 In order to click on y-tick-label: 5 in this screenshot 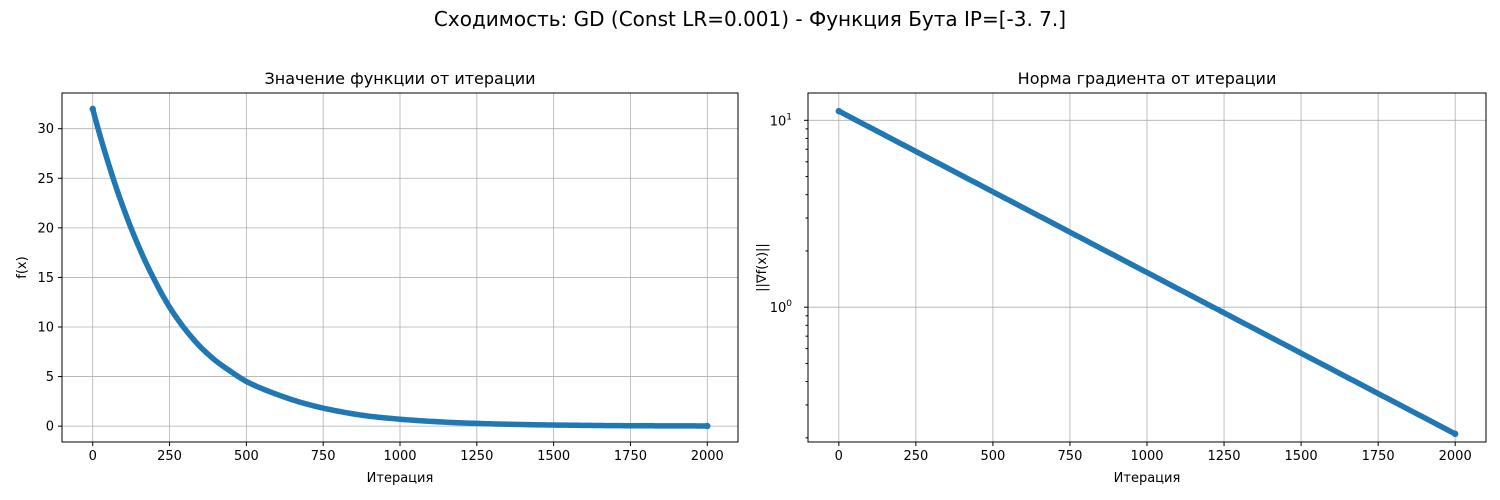, I will do `click(50, 377)`.